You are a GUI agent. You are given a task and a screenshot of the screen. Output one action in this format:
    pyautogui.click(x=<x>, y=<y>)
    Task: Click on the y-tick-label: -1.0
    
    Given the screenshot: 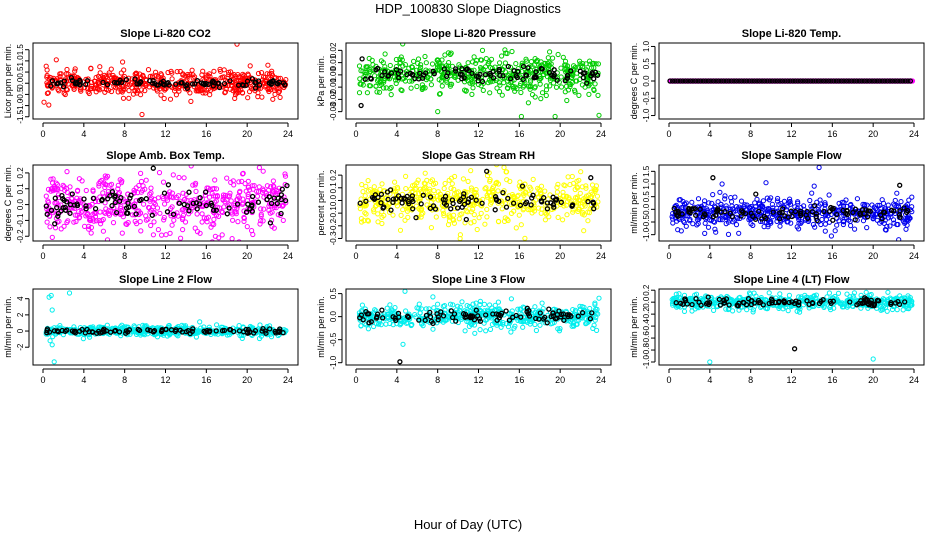 What is the action you would take?
    pyautogui.click(x=646, y=234)
    